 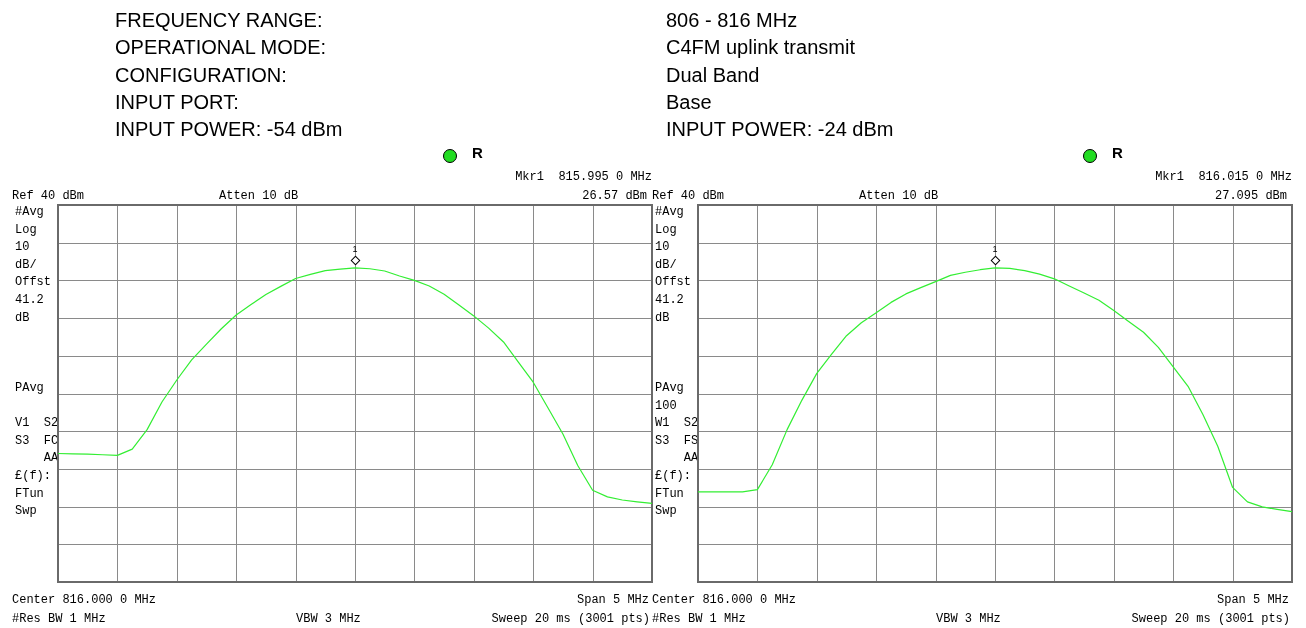 I want to click on text: Base, so click(x=689, y=101).